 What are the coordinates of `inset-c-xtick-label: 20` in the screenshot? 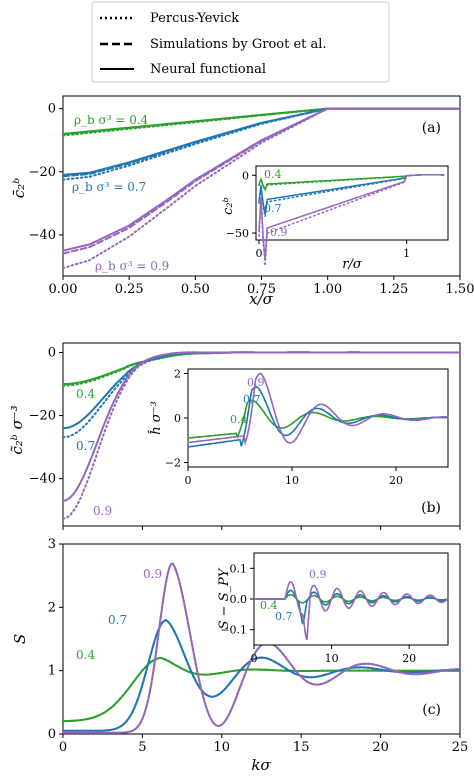 It's located at (409, 658).